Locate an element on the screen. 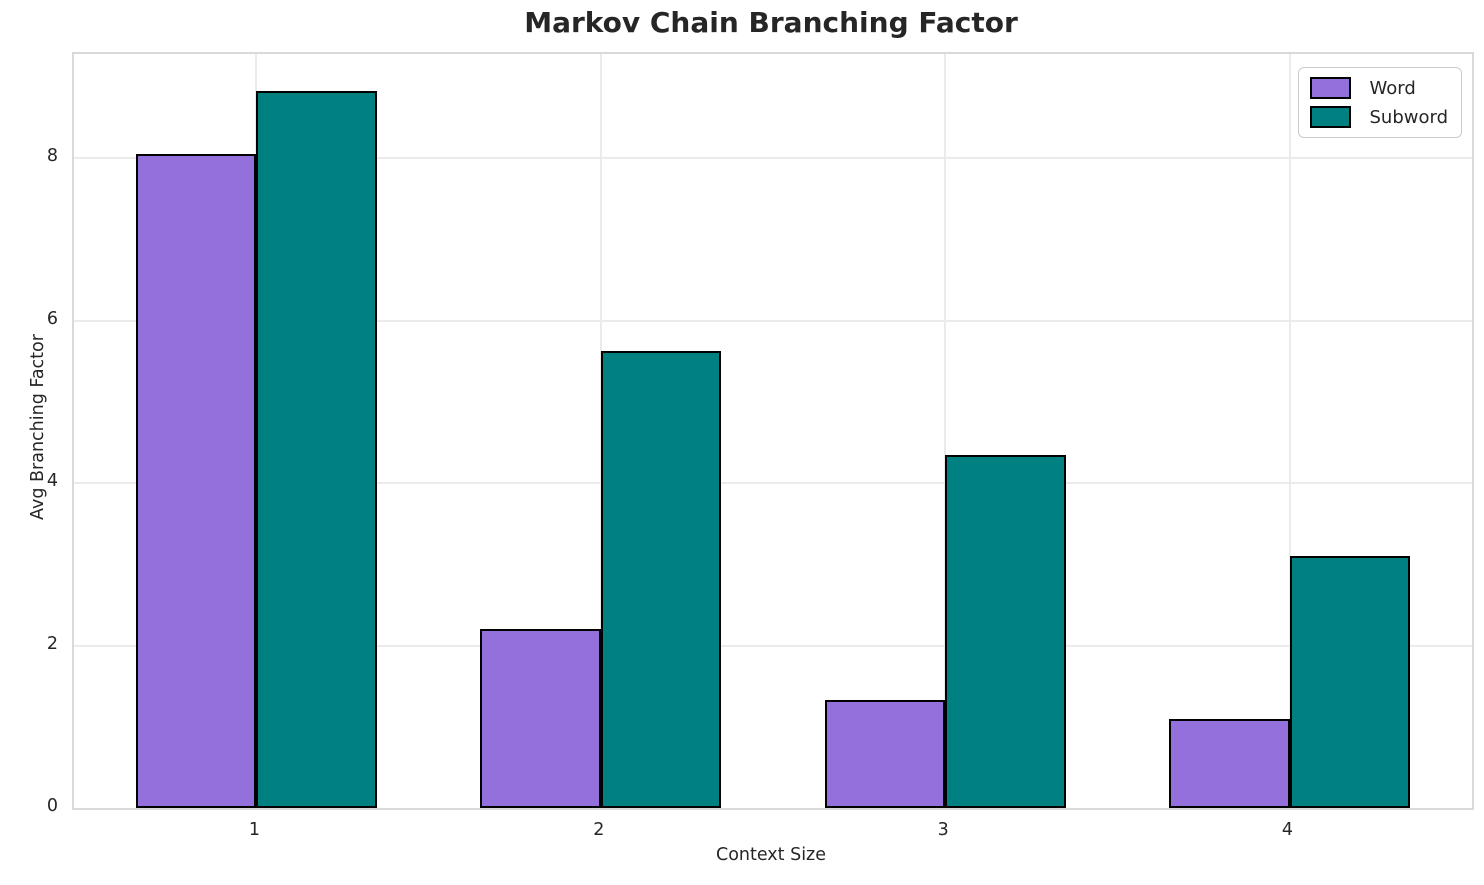  legend: Word Subword is located at coordinates (1380, 102).